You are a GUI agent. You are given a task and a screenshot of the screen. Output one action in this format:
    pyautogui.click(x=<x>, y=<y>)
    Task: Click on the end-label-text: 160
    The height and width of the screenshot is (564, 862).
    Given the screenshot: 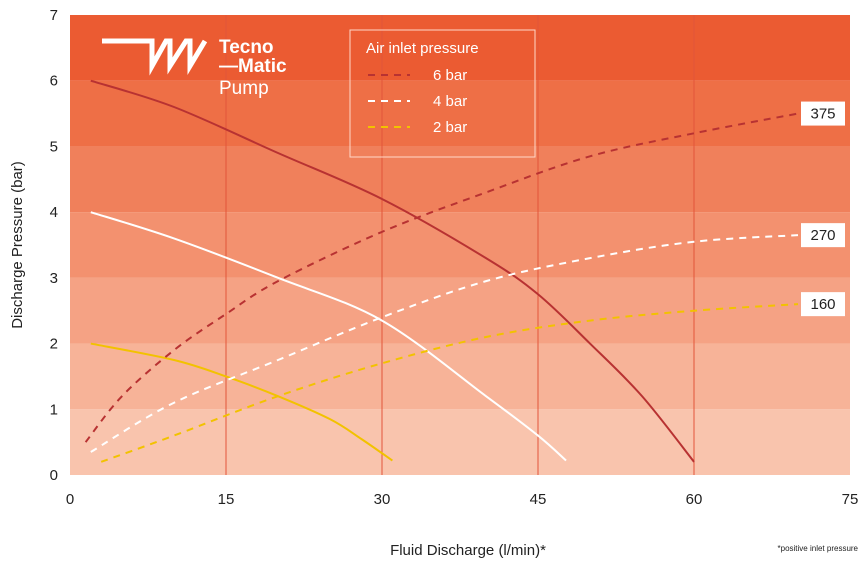 What is the action you would take?
    pyautogui.click(x=822, y=304)
    